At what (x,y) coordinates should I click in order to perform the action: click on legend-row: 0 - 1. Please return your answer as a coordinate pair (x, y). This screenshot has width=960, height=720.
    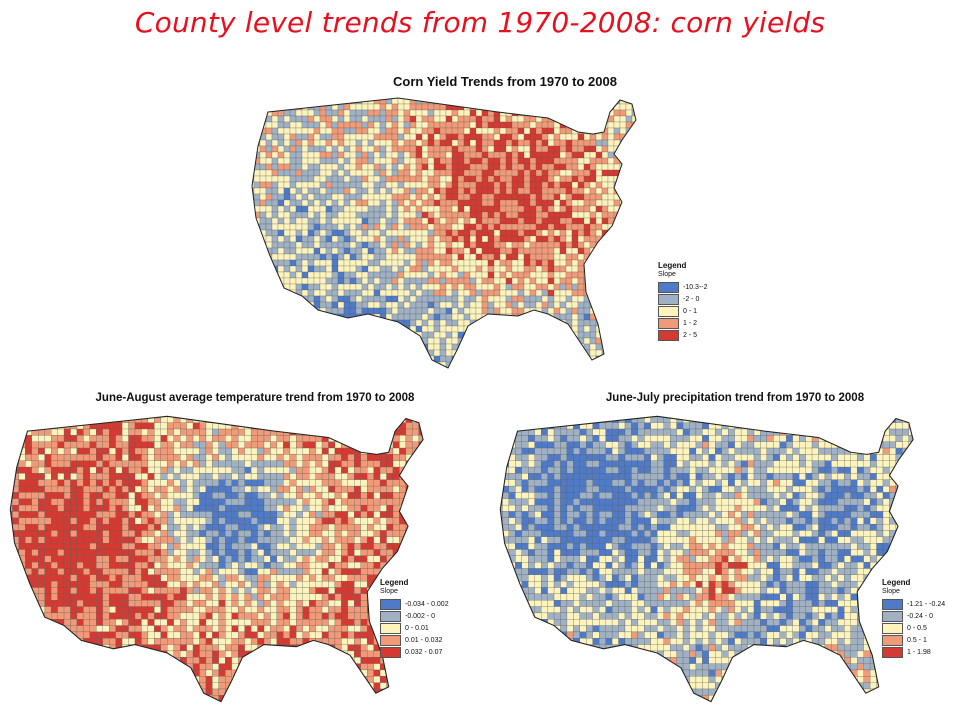
    Looking at the image, I should click on (683, 311).